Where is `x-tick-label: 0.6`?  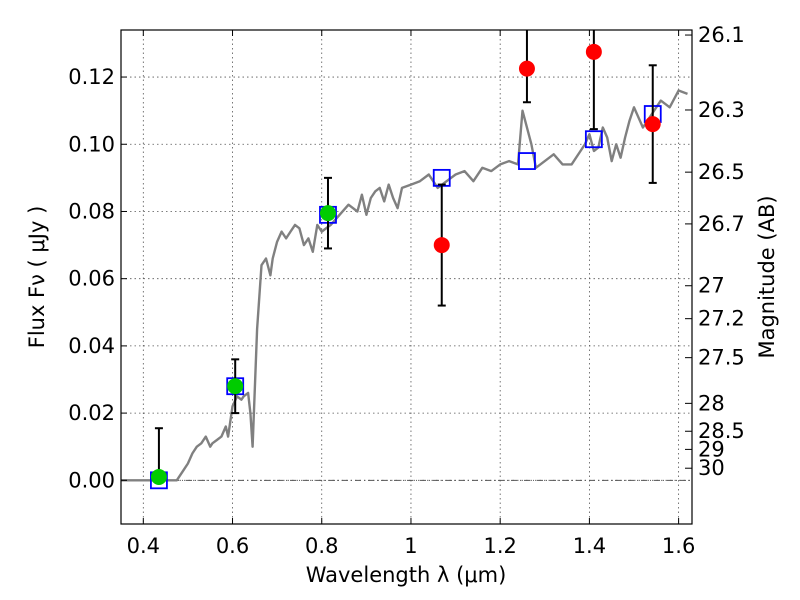 x-tick-label: 0.6 is located at coordinates (232, 546).